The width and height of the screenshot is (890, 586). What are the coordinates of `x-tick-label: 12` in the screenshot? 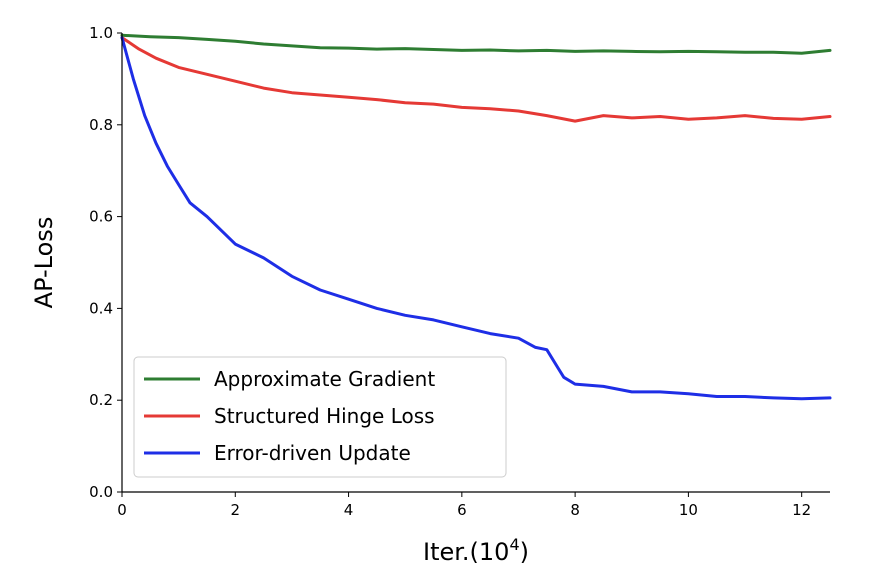 It's located at (801, 510).